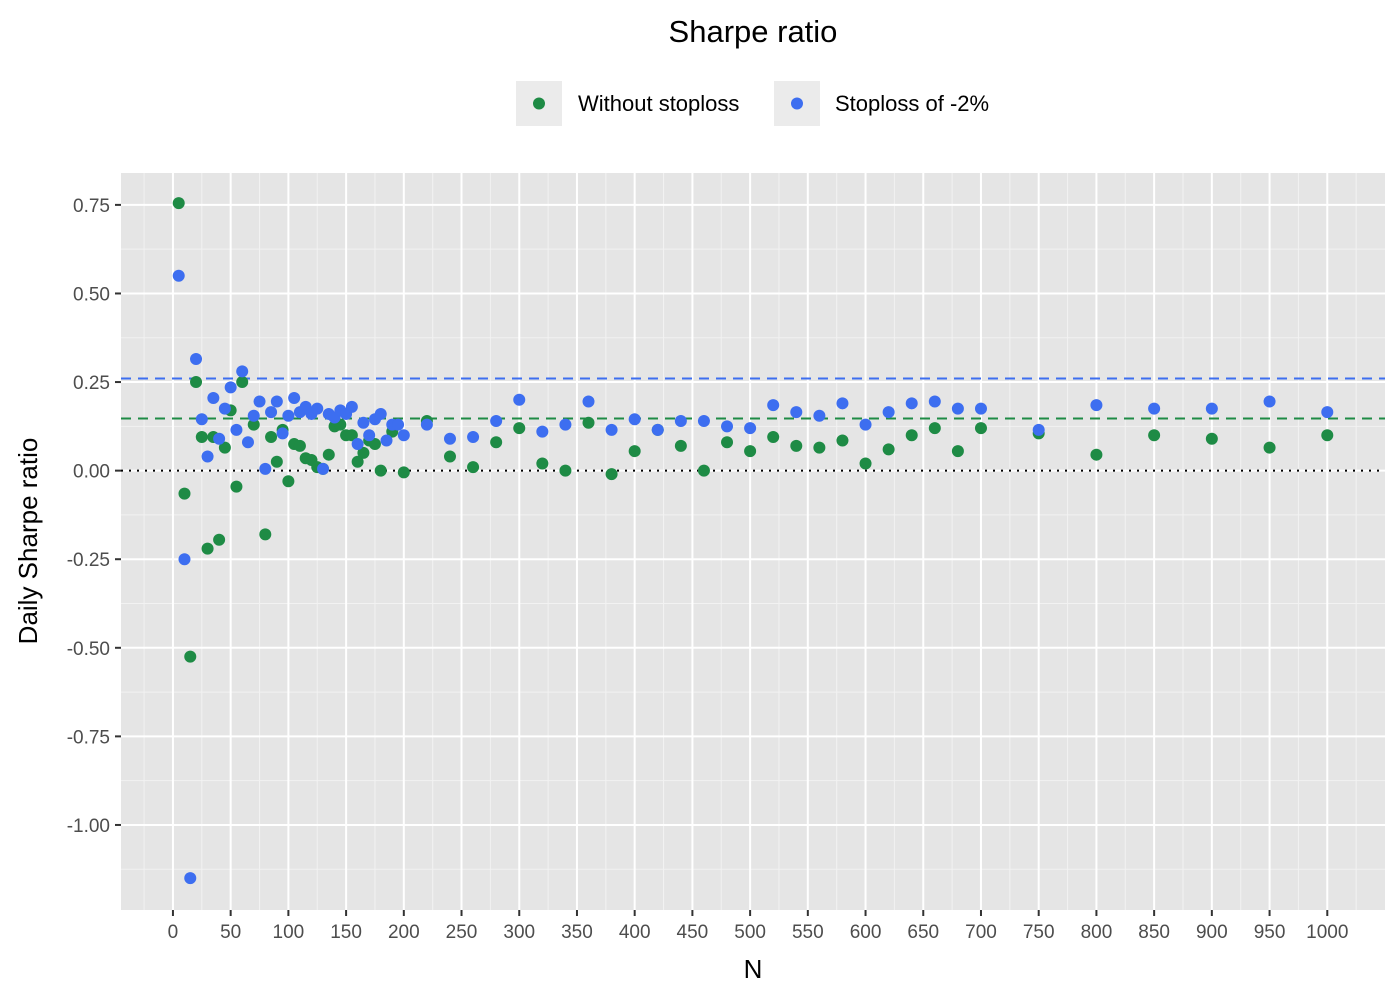 The height and width of the screenshot is (1000, 1400). Describe the element at coordinates (289, 932) in the screenshot. I see `x-tick-label: 100` at that location.